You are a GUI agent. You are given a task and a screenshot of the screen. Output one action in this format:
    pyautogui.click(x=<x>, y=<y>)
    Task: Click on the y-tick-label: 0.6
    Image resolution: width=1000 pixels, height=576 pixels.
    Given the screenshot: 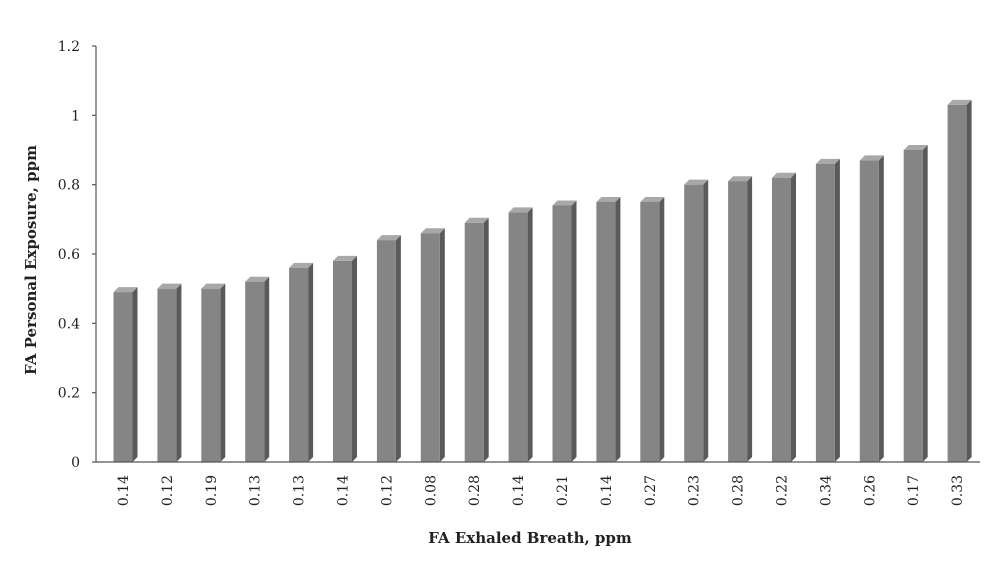 What is the action you would take?
    pyautogui.click(x=69, y=255)
    